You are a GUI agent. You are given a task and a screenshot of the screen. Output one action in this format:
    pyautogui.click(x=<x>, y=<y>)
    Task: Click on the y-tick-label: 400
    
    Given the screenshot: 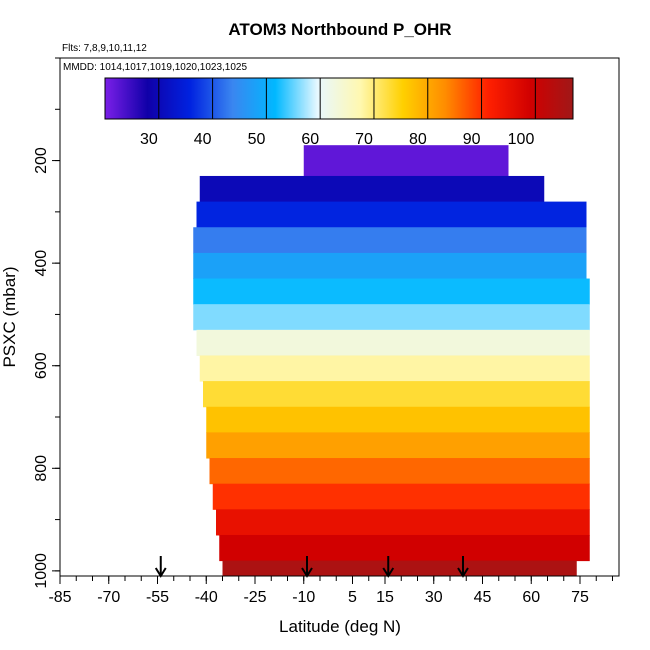 What is the action you would take?
    pyautogui.click(x=41, y=263)
    